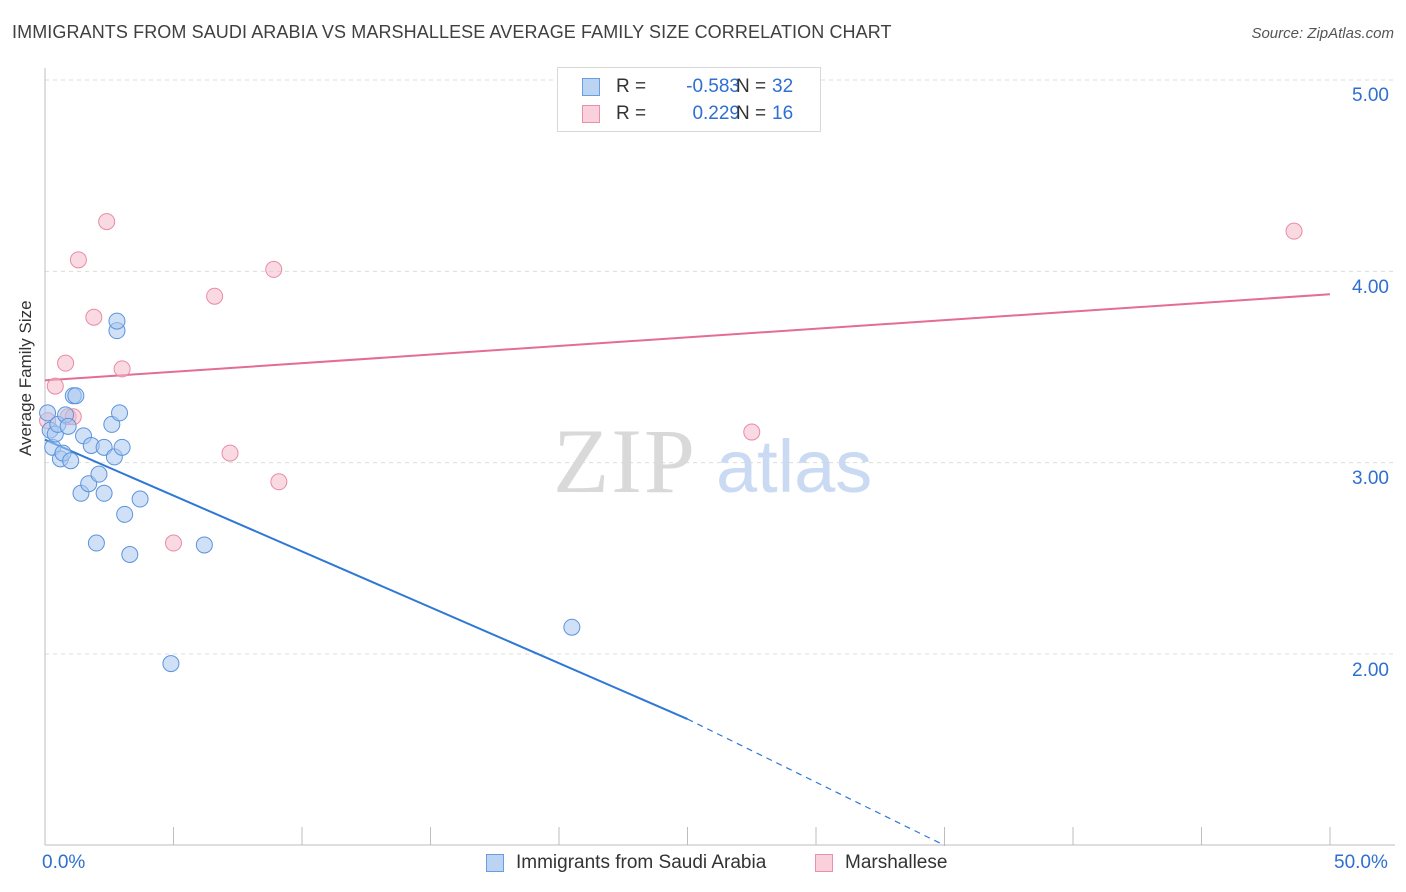 Image resolution: width=1406 pixels, height=892 pixels. What do you see at coordinates (783, 86) in the screenshot?
I see `legend-n-value-series1: 32` at bounding box center [783, 86].